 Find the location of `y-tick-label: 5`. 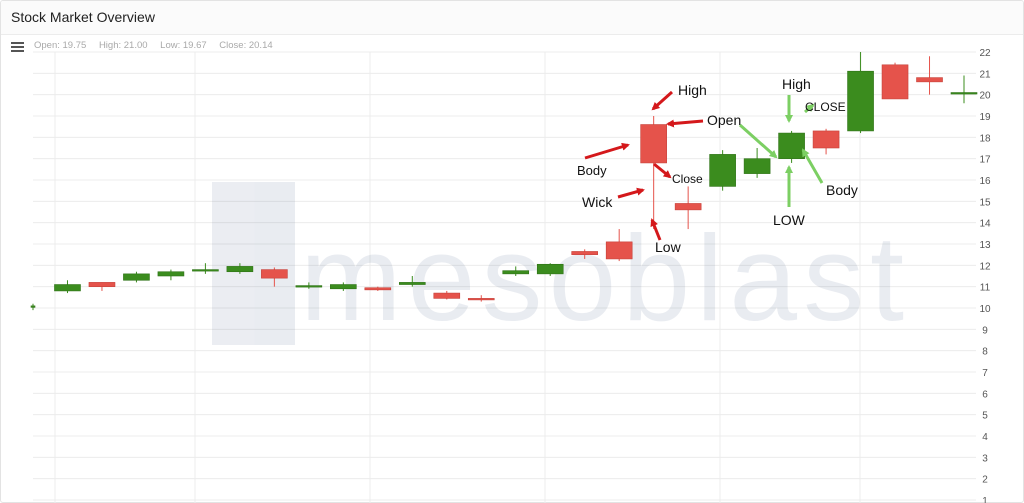

y-tick-label: 5 is located at coordinates (985, 416).